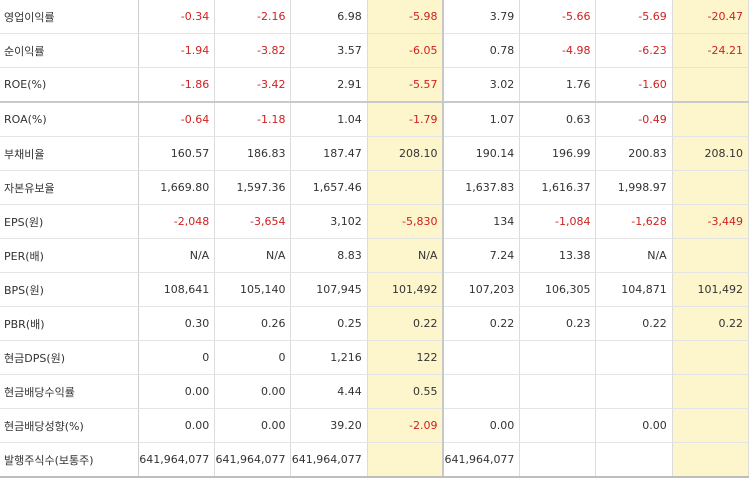 This screenshot has width=749, height=481. Describe the element at coordinates (329, 17) in the screenshot. I see `table-cell: 6.98` at that location.